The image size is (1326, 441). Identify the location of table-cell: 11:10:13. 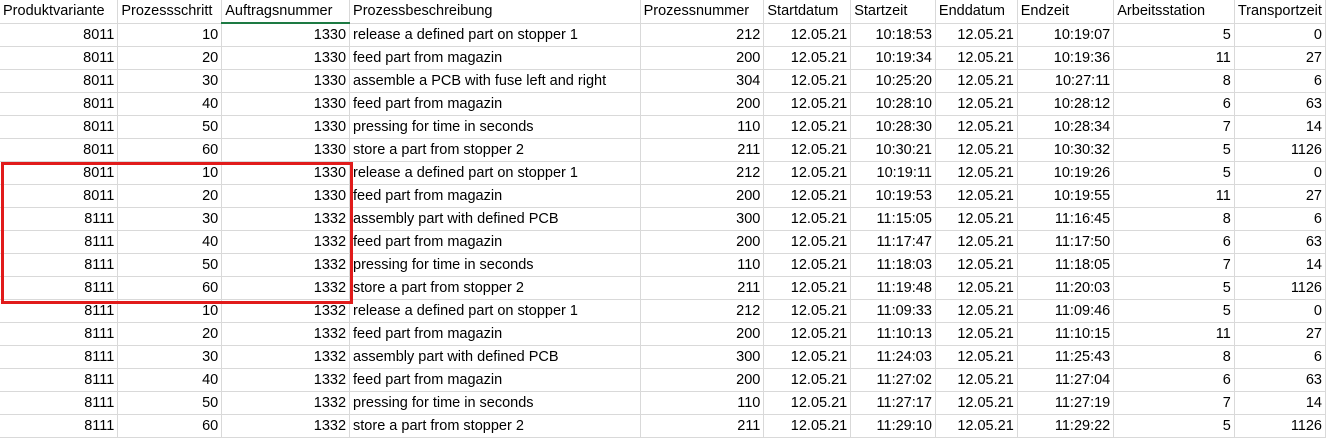
(893, 334).